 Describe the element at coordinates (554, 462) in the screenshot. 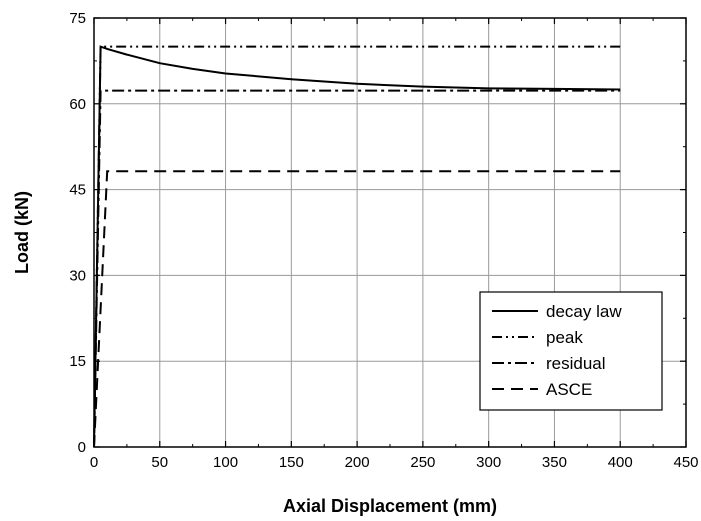

I see `x-tick-label: 350` at that location.